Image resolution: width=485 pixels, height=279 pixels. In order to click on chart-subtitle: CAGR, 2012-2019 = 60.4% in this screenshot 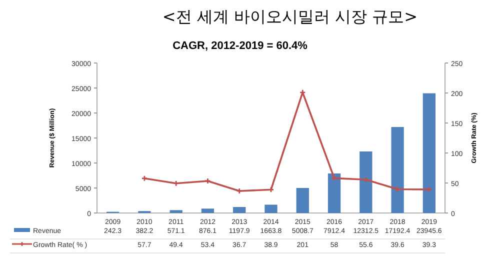, I will do `click(240, 46)`.